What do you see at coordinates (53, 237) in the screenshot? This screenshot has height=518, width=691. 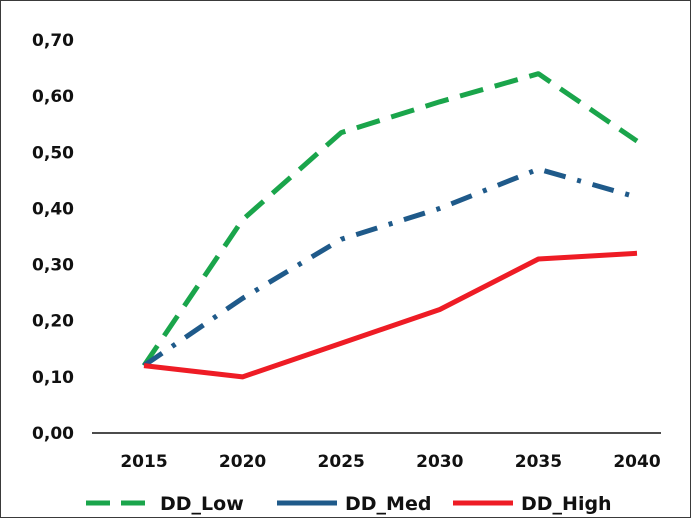 I see `y-axis-ticks: 0,00 0,10 0,20 0,30 0,40 0,50 0,60 0,70` at bounding box center [53, 237].